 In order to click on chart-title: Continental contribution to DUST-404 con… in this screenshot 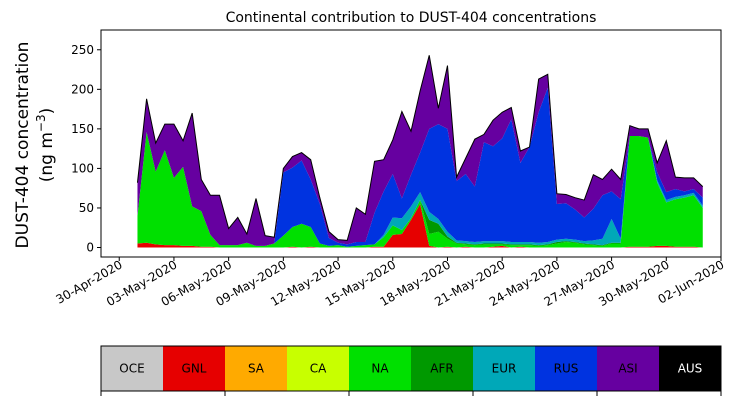, I will do `click(411, 18)`.